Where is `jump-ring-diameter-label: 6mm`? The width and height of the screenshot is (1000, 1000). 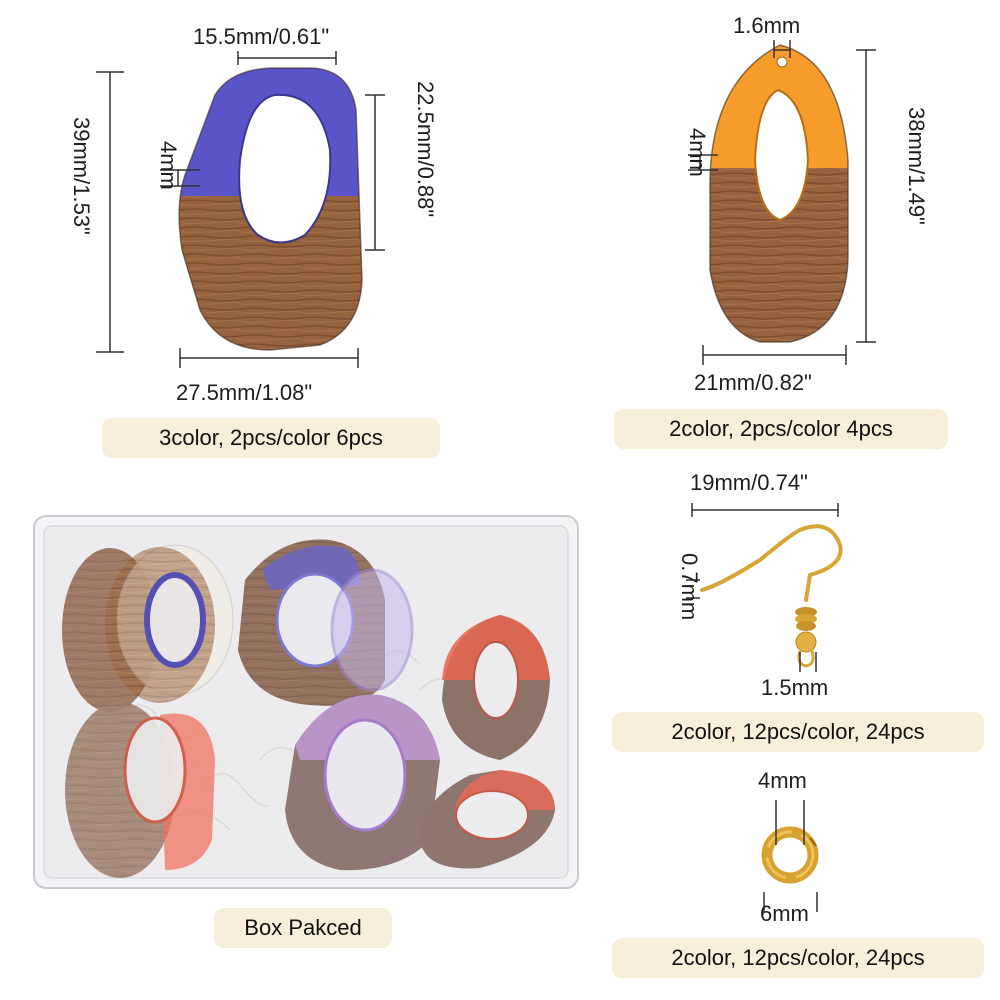 jump-ring-diameter-label: 6mm is located at coordinates (784, 913).